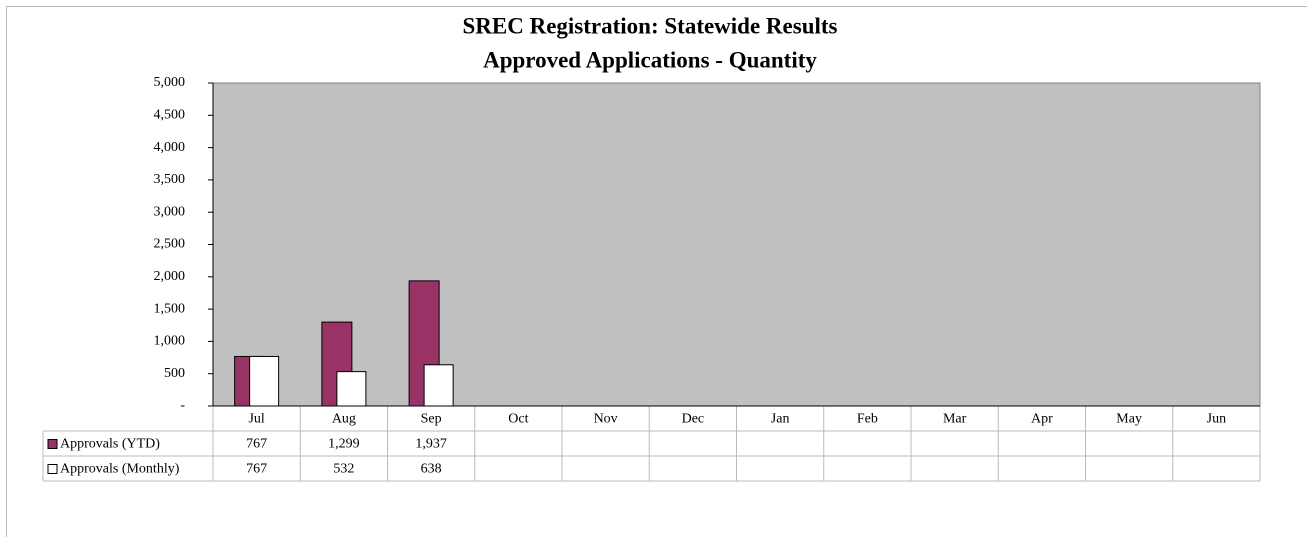 The height and width of the screenshot is (537, 1307). Describe the element at coordinates (1216, 419) in the screenshot. I see `x-tick-label: Jun` at that location.